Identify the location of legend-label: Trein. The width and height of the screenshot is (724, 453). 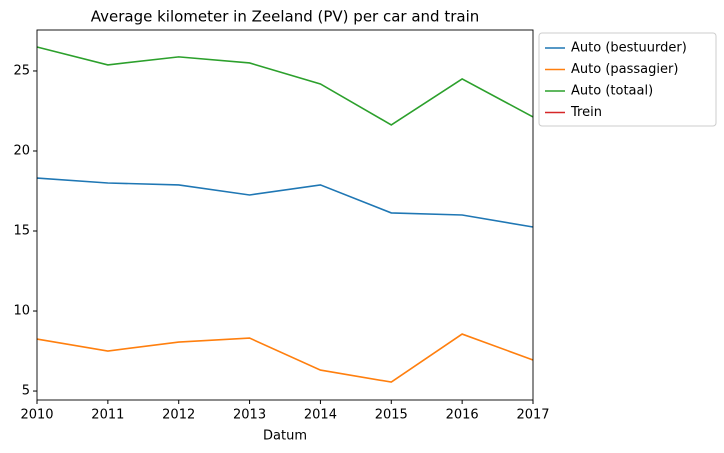
(586, 112).